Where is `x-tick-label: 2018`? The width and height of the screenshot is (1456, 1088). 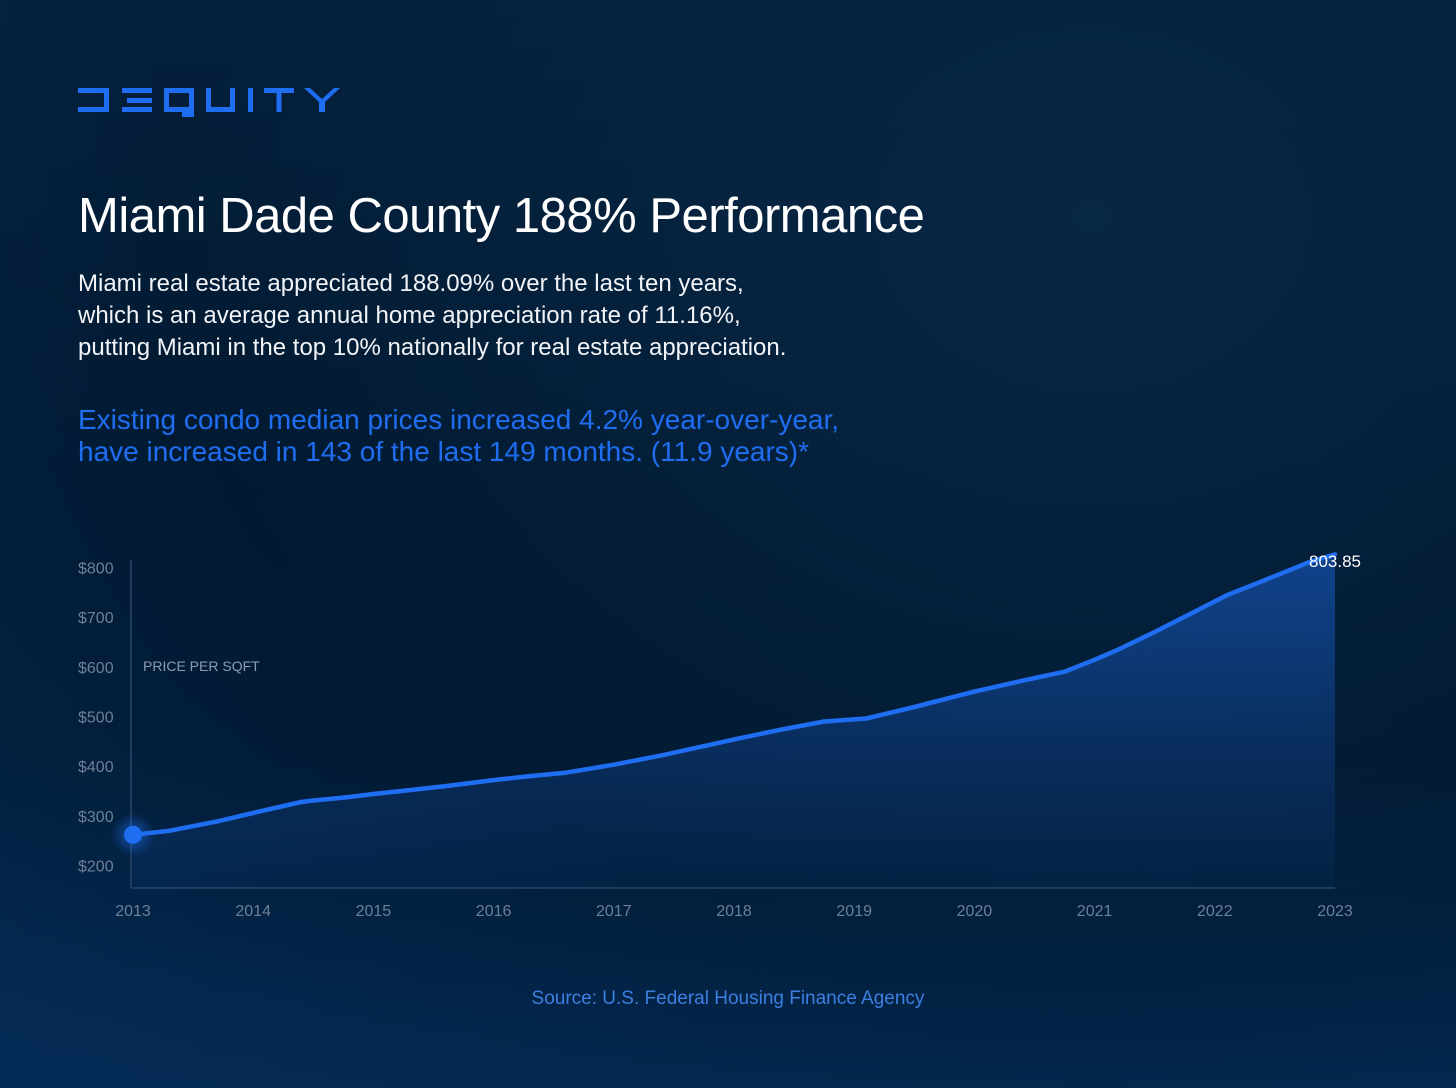
x-tick-label: 2018 is located at coordinates (734, 911).